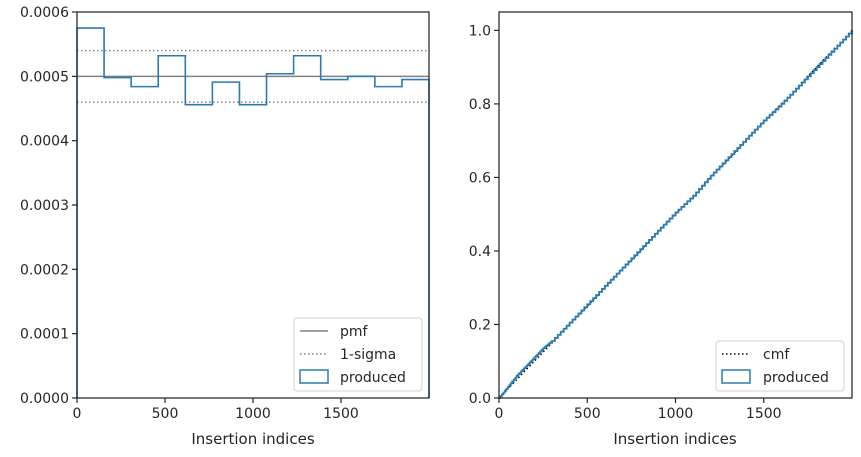 The width and height of the screenshot is (861, 457). I want to click on cmf-y-tick-label: 0.4, so click(480, 252).